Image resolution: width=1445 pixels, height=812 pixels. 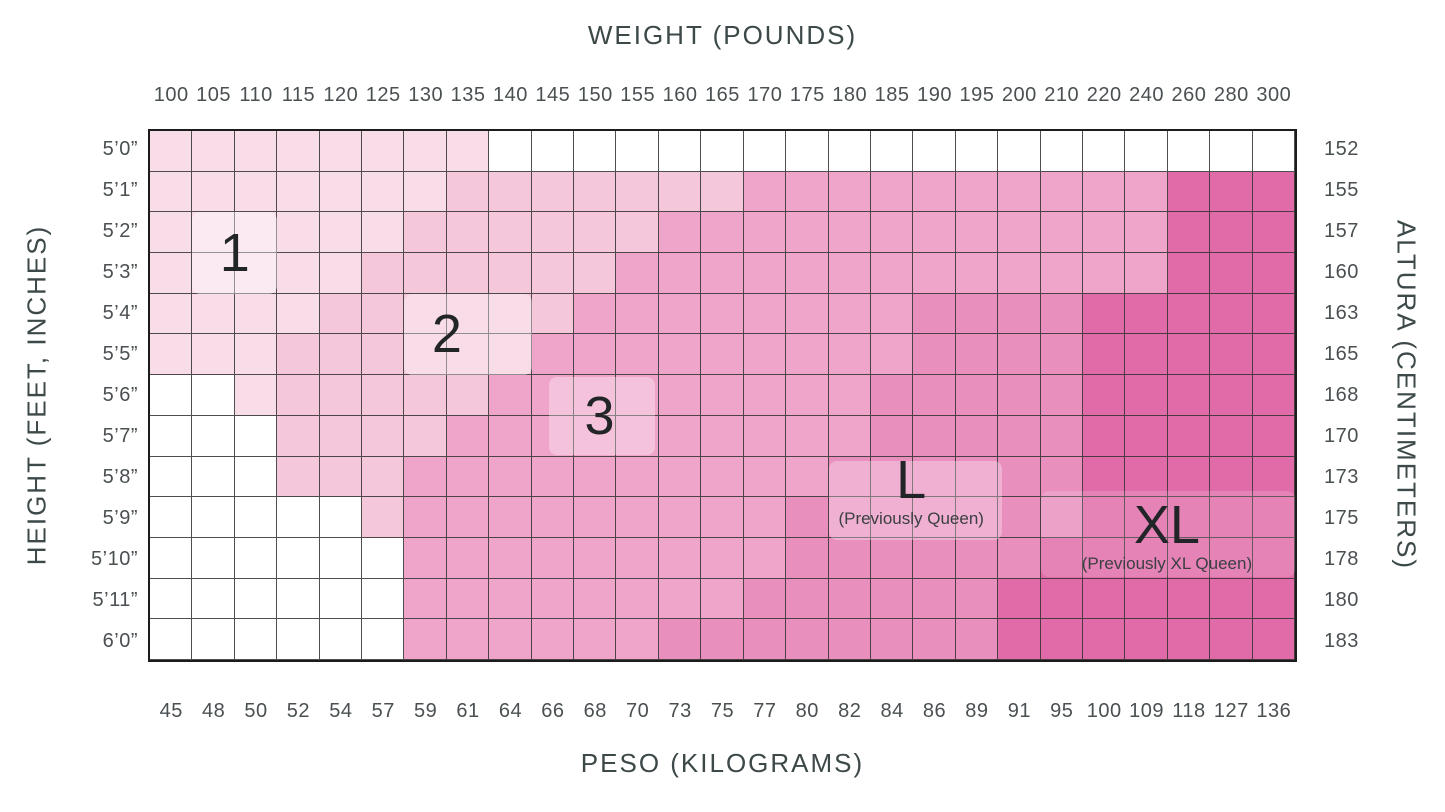 What do you see at coordinates (120, 272) in the screenshot?
I see `height-ftin-tick: 5’3”` at bounding box center [120, 272].